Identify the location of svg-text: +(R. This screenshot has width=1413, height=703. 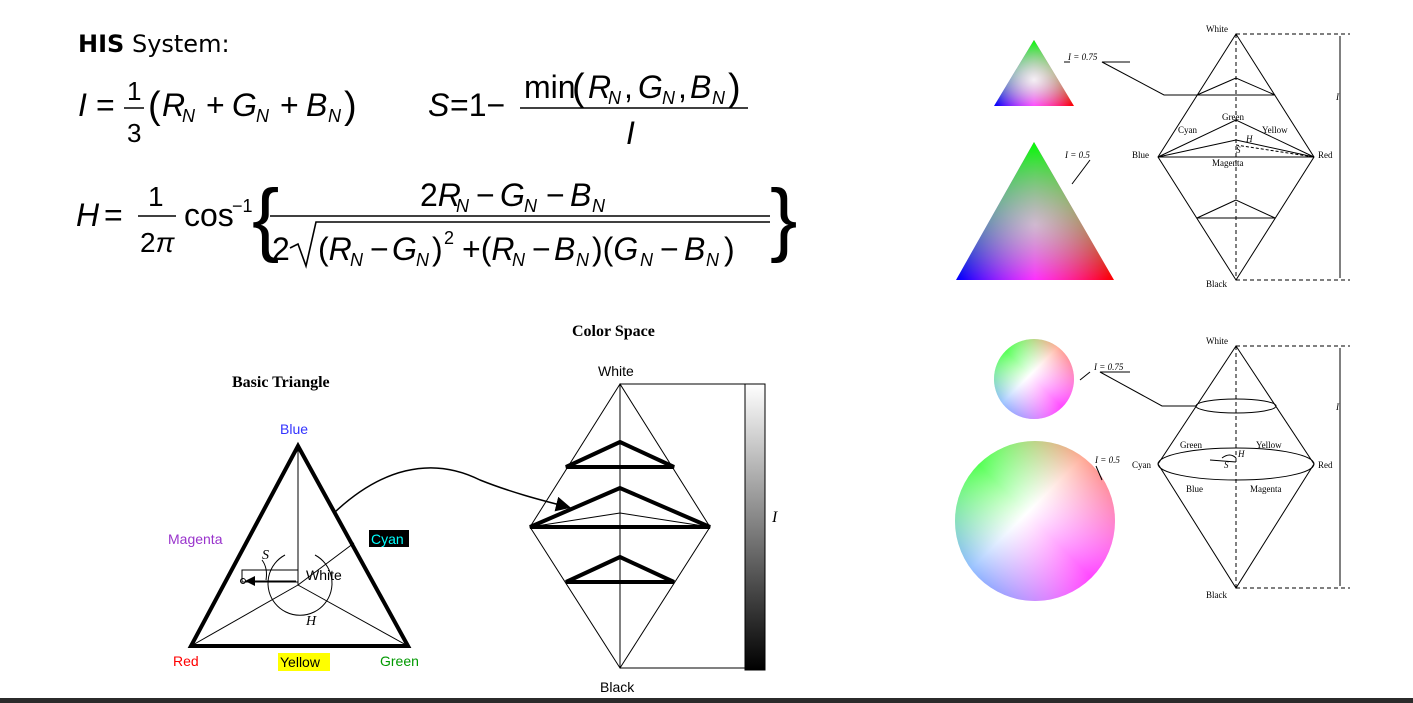
(488, 249).